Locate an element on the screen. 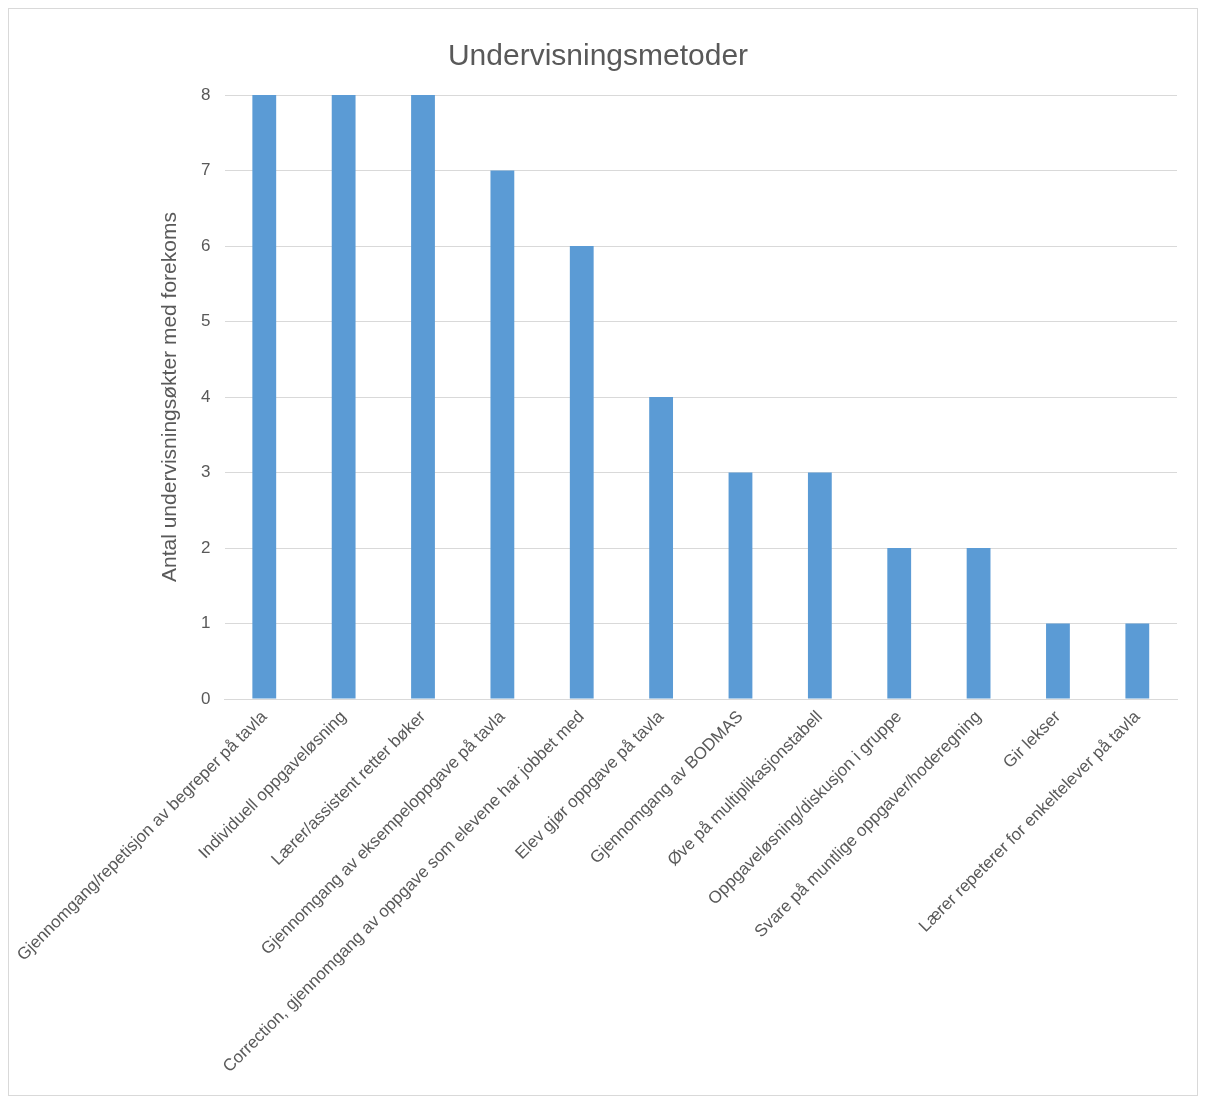 The width and height of the screenshot is (1206, 1104). y-tick-label: 5 is located at coordinates (206, 321).